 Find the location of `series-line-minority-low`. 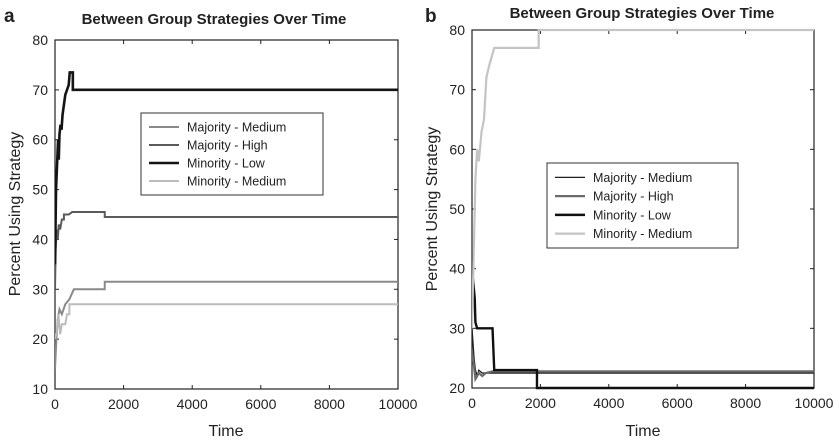

series-line-minority-low is located at coordinates (643, 329).